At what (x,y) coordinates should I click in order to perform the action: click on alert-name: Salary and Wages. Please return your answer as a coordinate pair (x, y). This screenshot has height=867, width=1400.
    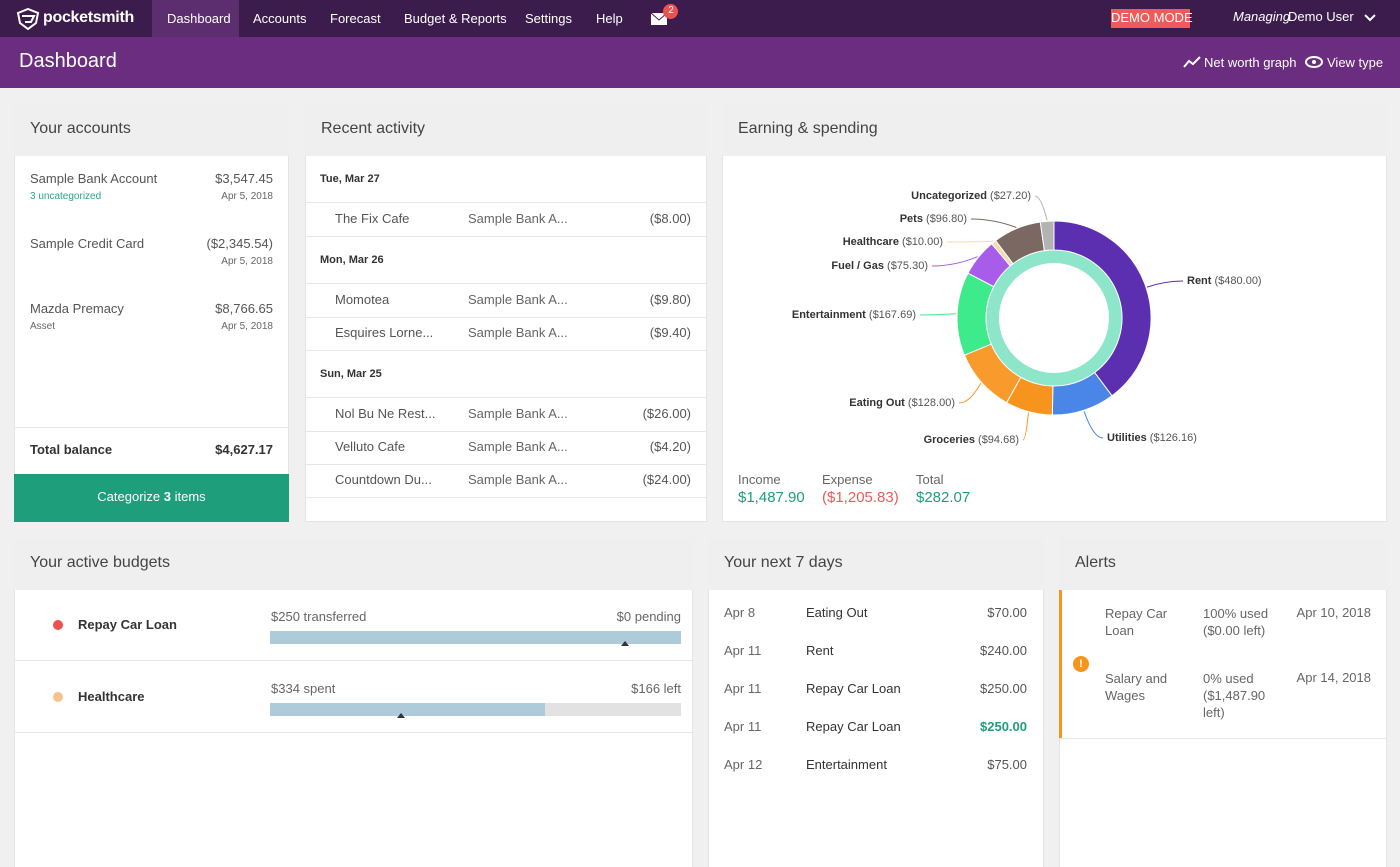
    Looking at the image, I should click on (1136, 687).